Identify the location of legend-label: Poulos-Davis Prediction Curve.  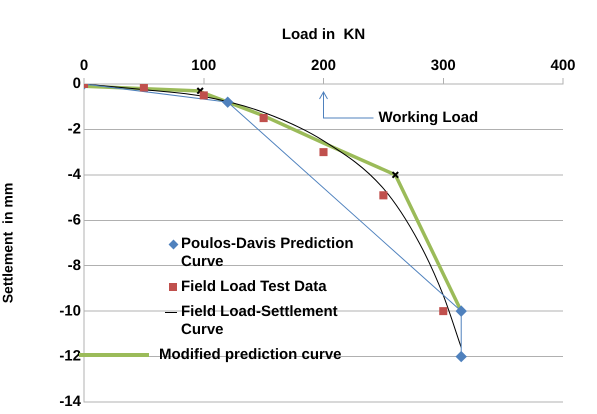
(268, 253).